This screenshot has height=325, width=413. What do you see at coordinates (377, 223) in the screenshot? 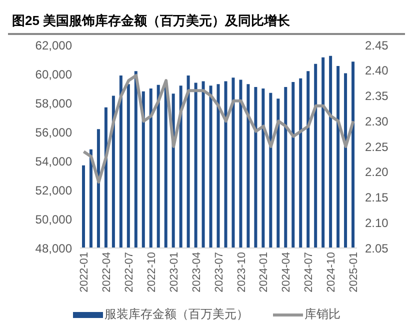
I see `y2-tick-label: 2.10` at bounding box center [377, 223].